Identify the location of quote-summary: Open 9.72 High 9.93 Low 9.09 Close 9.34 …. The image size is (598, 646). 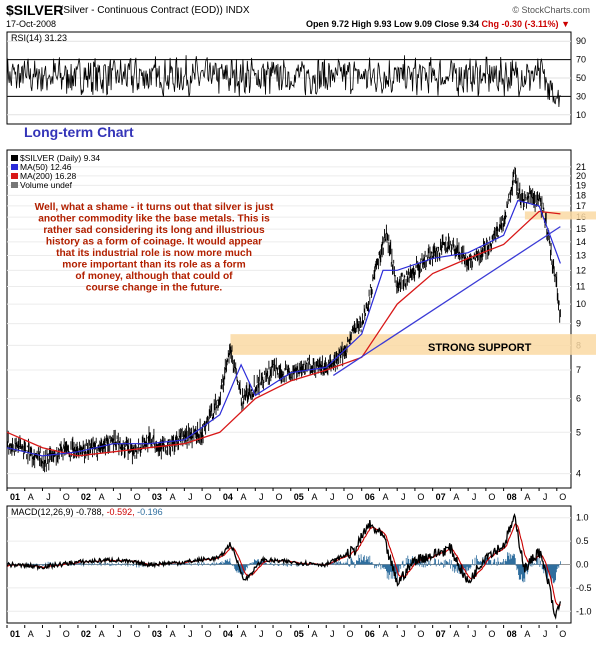
(438, 24).